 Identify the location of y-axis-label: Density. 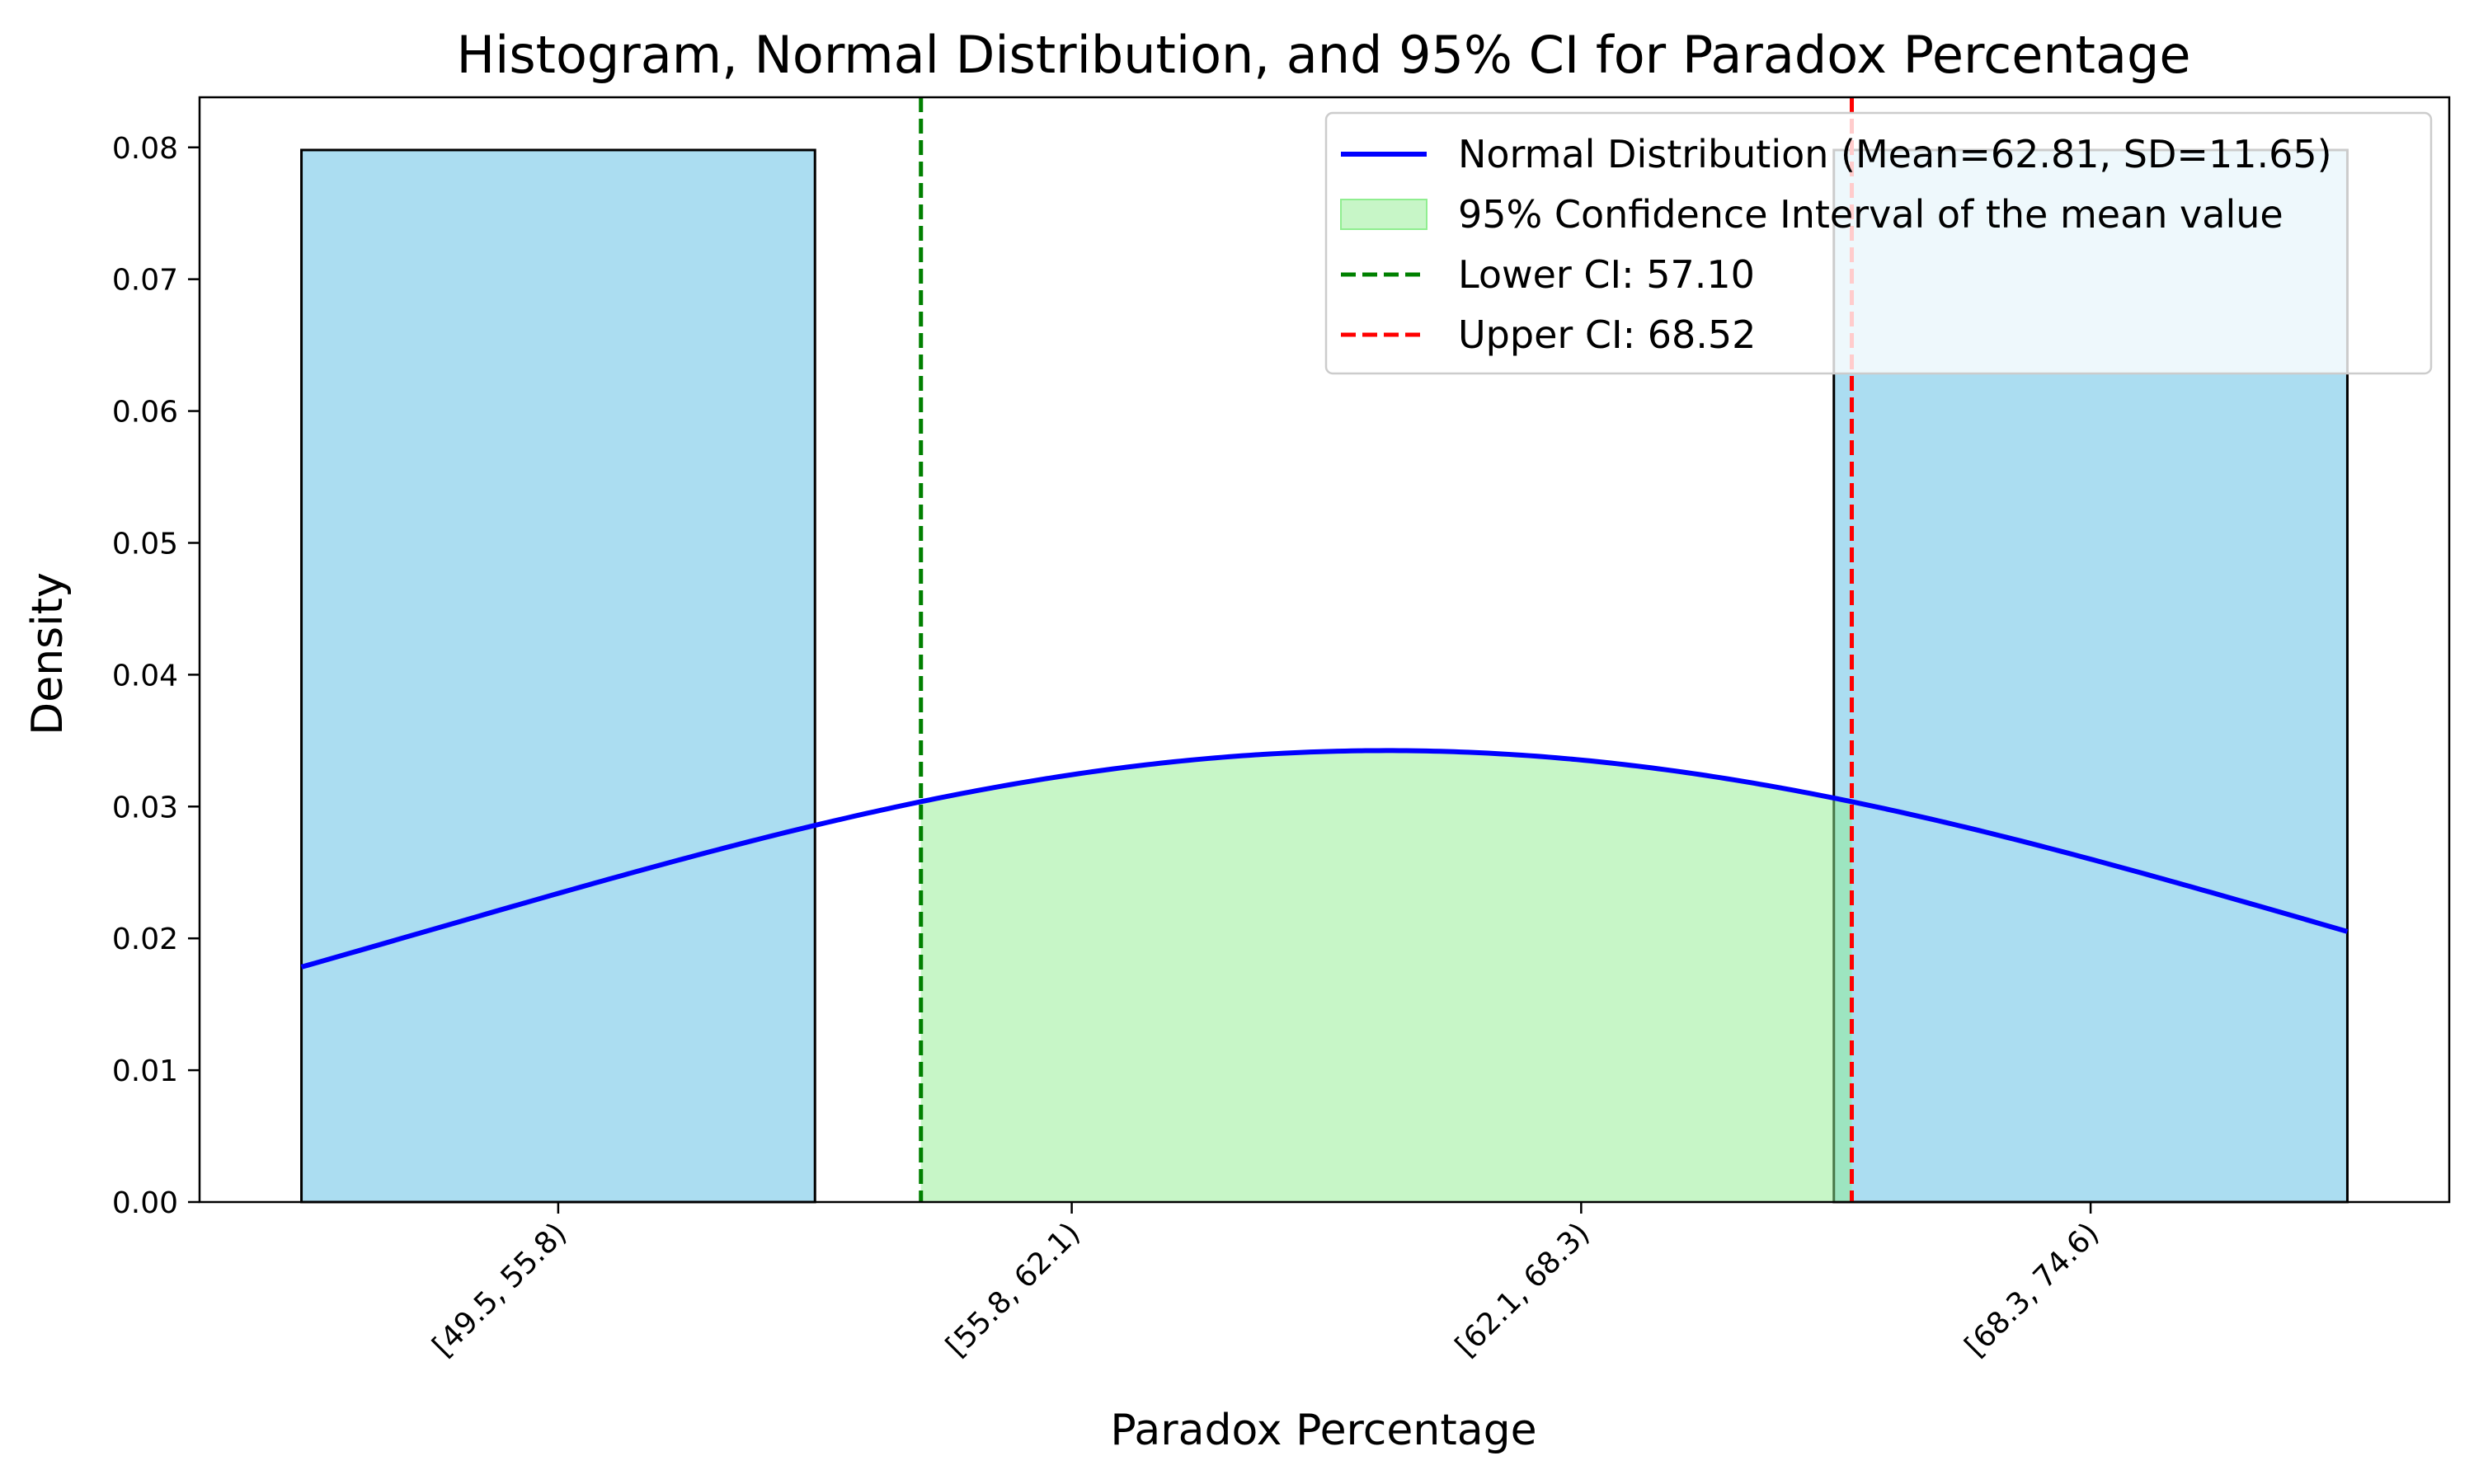
(48, 653).